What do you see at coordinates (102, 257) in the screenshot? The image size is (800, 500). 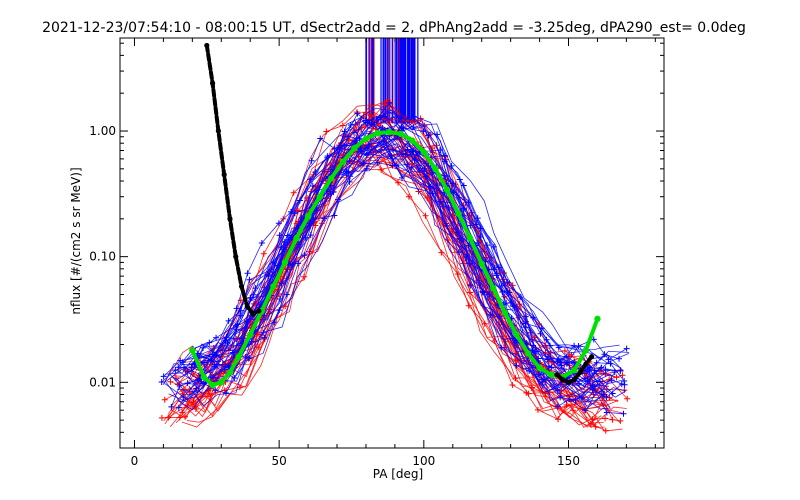 I see `y-tick-label: 0.10` at bounding box center [102, 257].